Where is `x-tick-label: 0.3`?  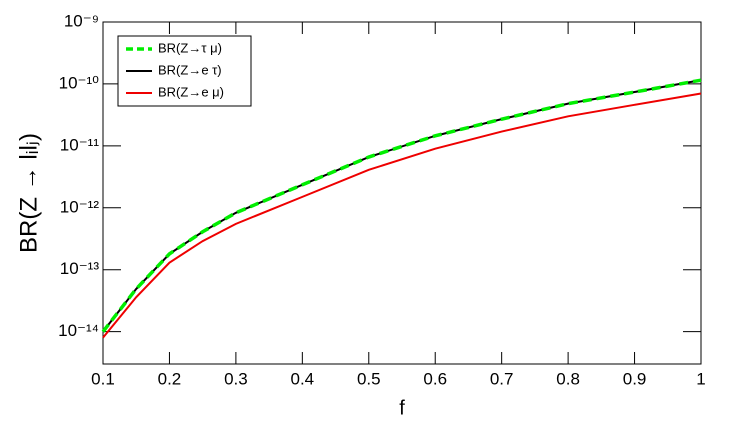
x-tick-label: 0.3 is located at coordinates (236, 378).